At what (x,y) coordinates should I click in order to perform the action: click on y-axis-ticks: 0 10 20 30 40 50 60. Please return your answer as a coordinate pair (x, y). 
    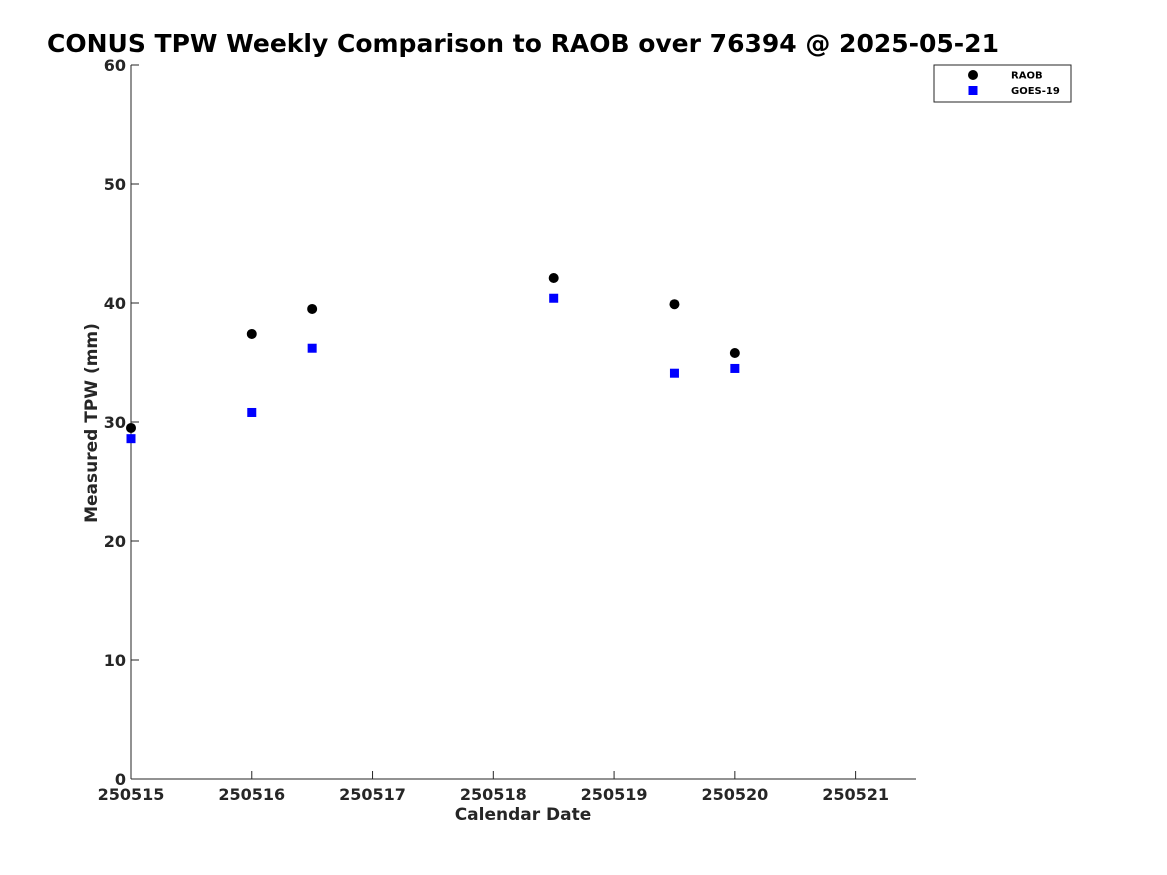
    Looking at the image, I should click on (121, 422).